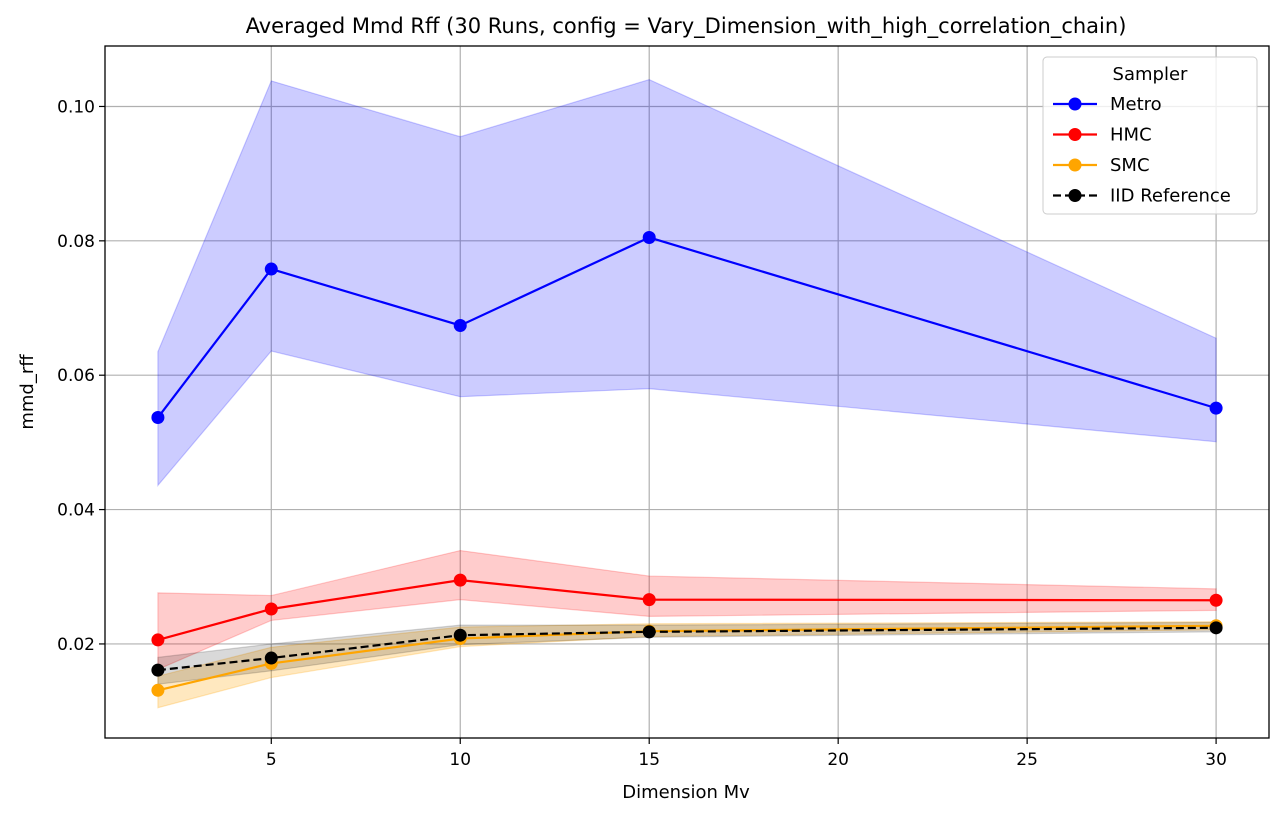  What do you see at coordinates (76, 107) in the screenshot?
I see `y-tick-label: 0.10` at bounding box center [76, 107].